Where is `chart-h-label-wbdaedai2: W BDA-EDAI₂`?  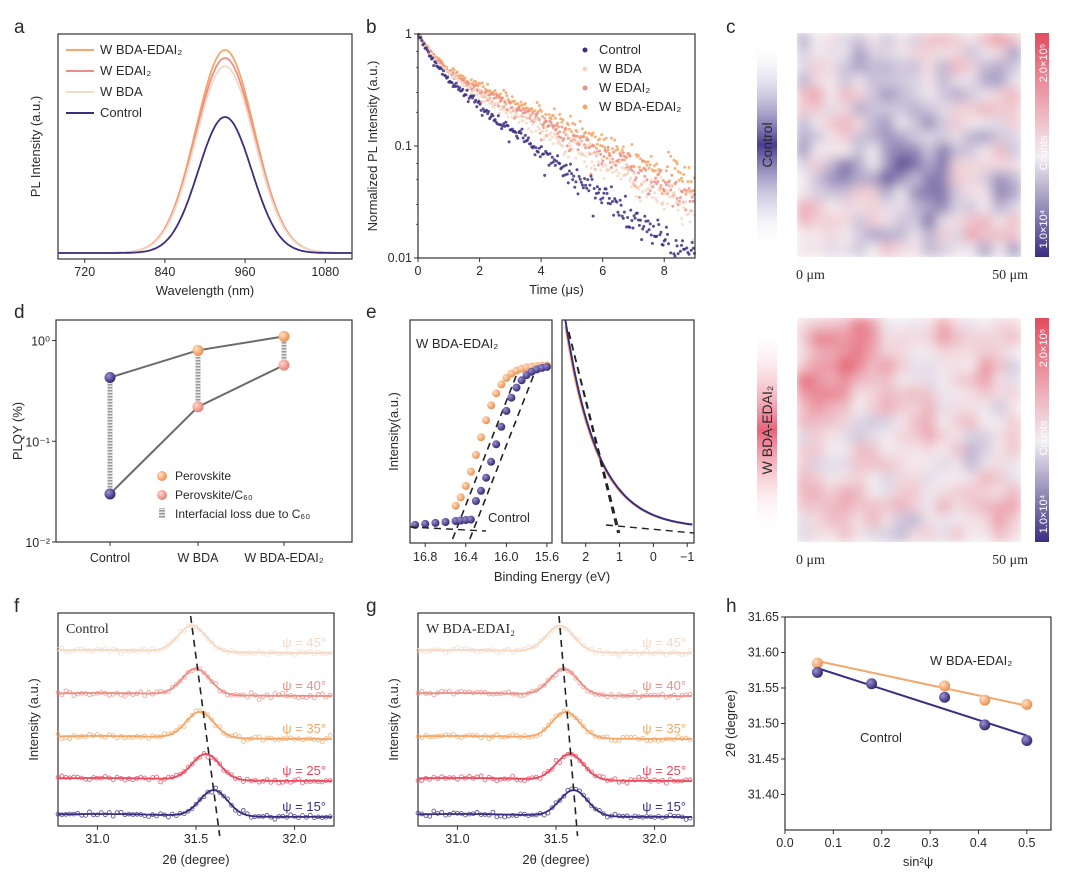 chart-h-label-wbdaedai2: W BDA-EDAI₂ is located at coordinates (971, 660).